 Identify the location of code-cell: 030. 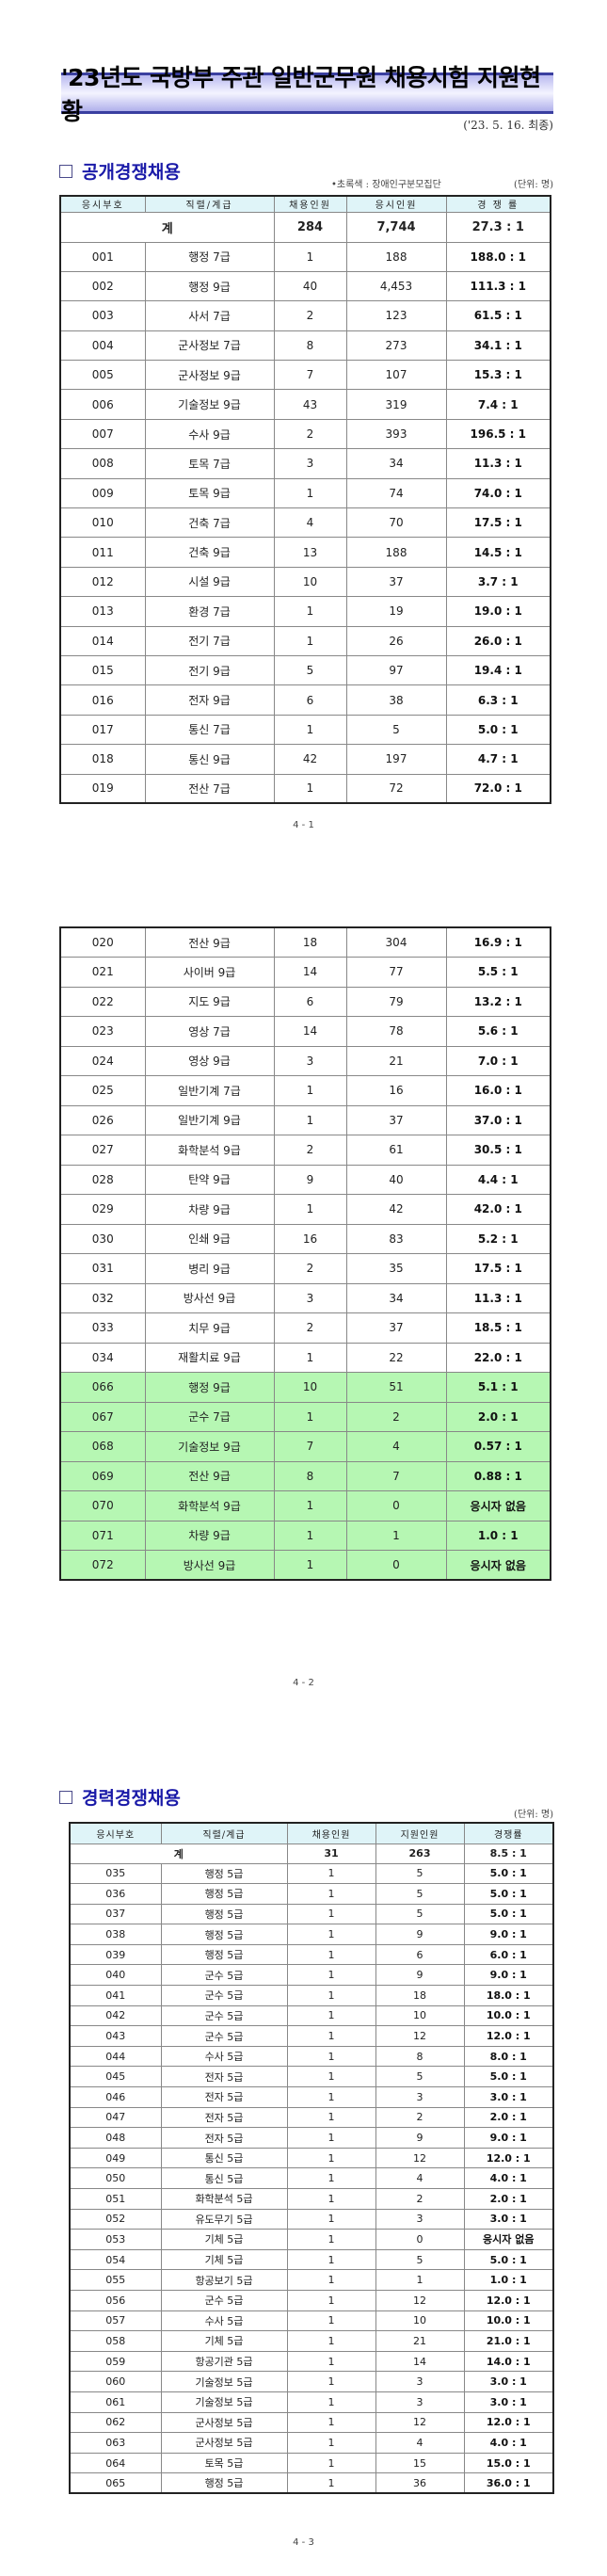
(103, 1238).